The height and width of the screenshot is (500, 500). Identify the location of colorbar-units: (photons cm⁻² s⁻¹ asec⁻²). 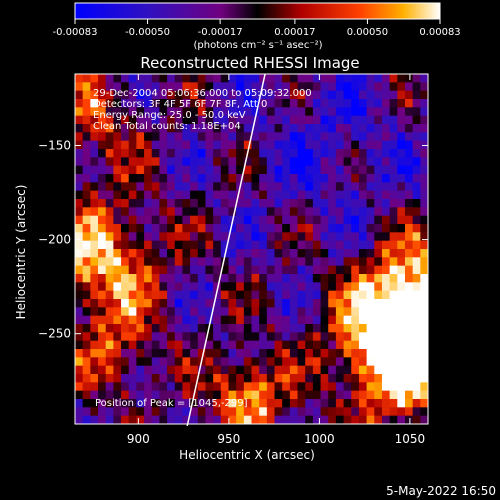
(257, 45).